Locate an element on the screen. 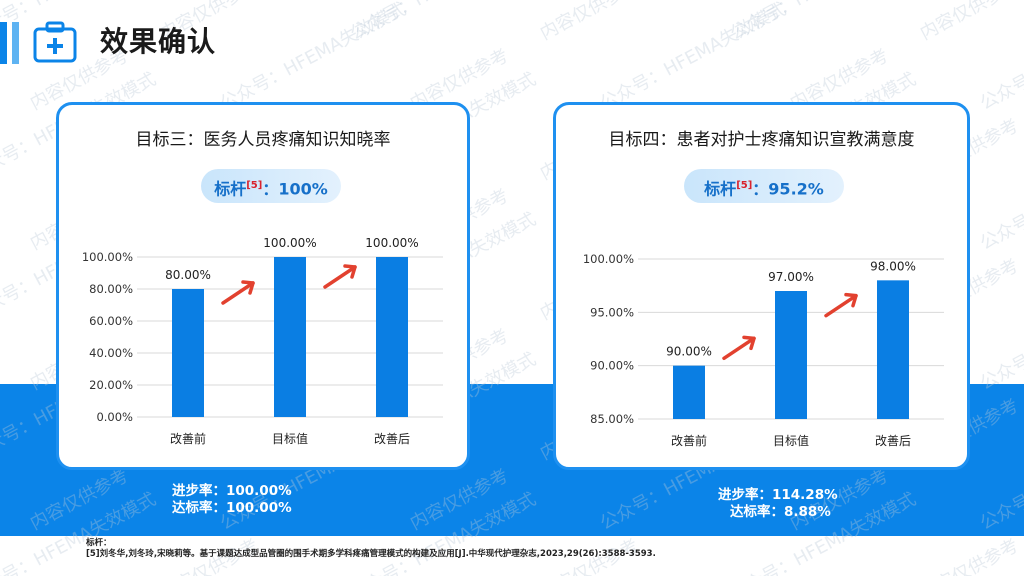 This screenshot has height=576, width=1024. y-tick-label: 85.00% is located at coordinates (612, 419).